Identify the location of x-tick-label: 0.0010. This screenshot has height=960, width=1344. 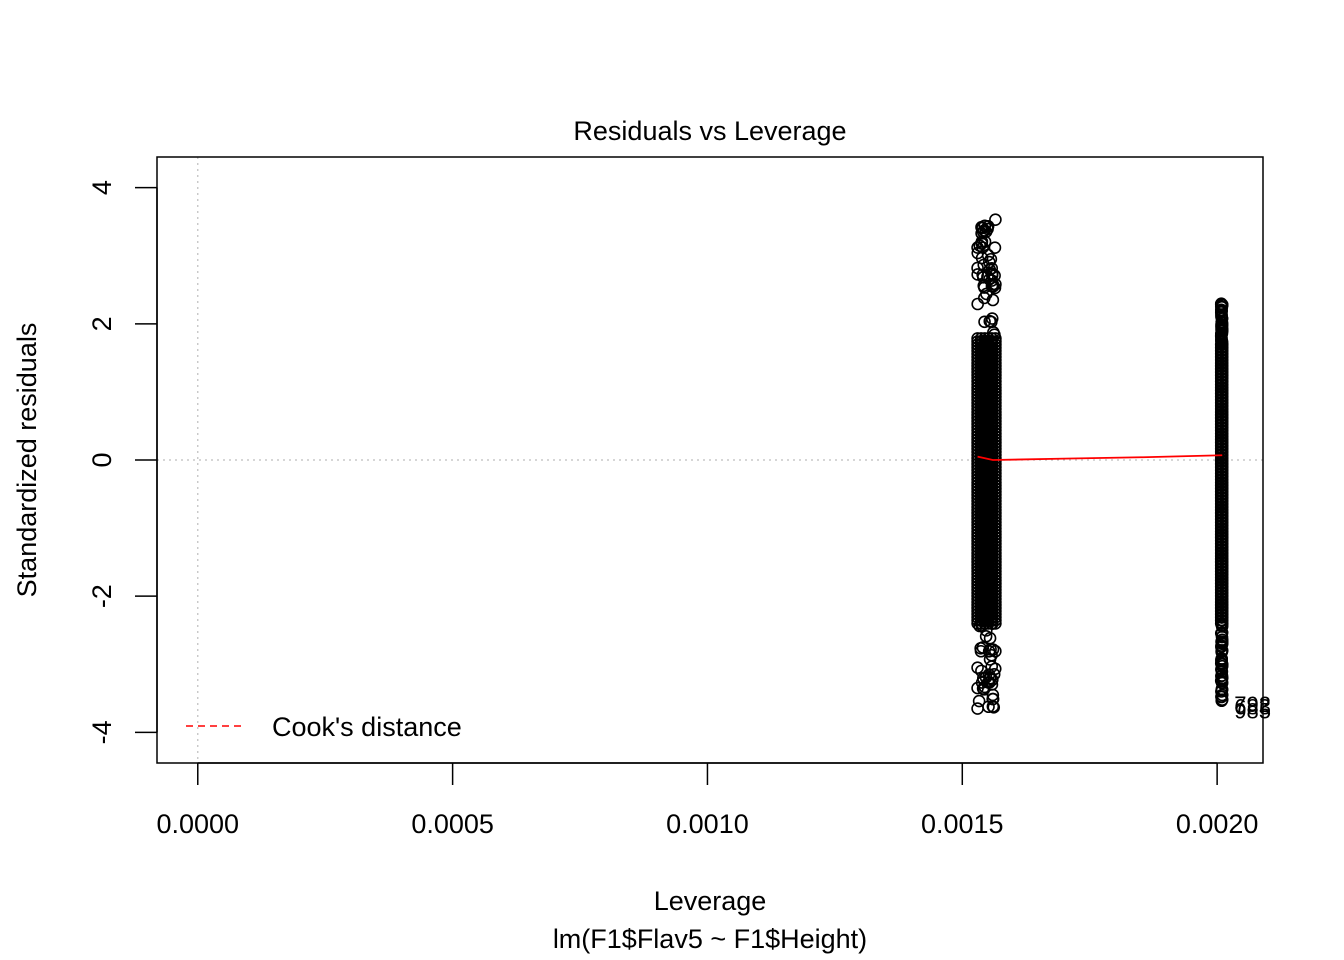
(707, 824).